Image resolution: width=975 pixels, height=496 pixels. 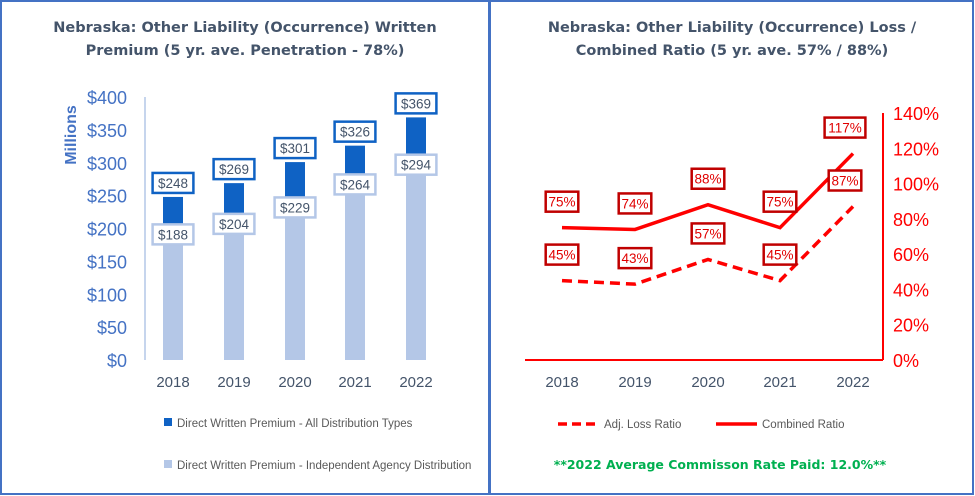 I want to click on y-tick-label: $400, so click(x=107, y=98).